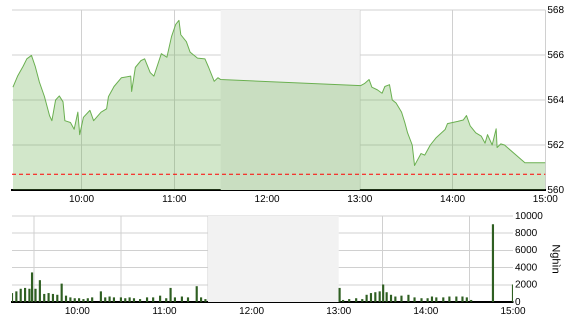 Image resolution: width=570 pixels, height=320 pixels. I want to click on y-tick-label: 4000, so click(526, 268).